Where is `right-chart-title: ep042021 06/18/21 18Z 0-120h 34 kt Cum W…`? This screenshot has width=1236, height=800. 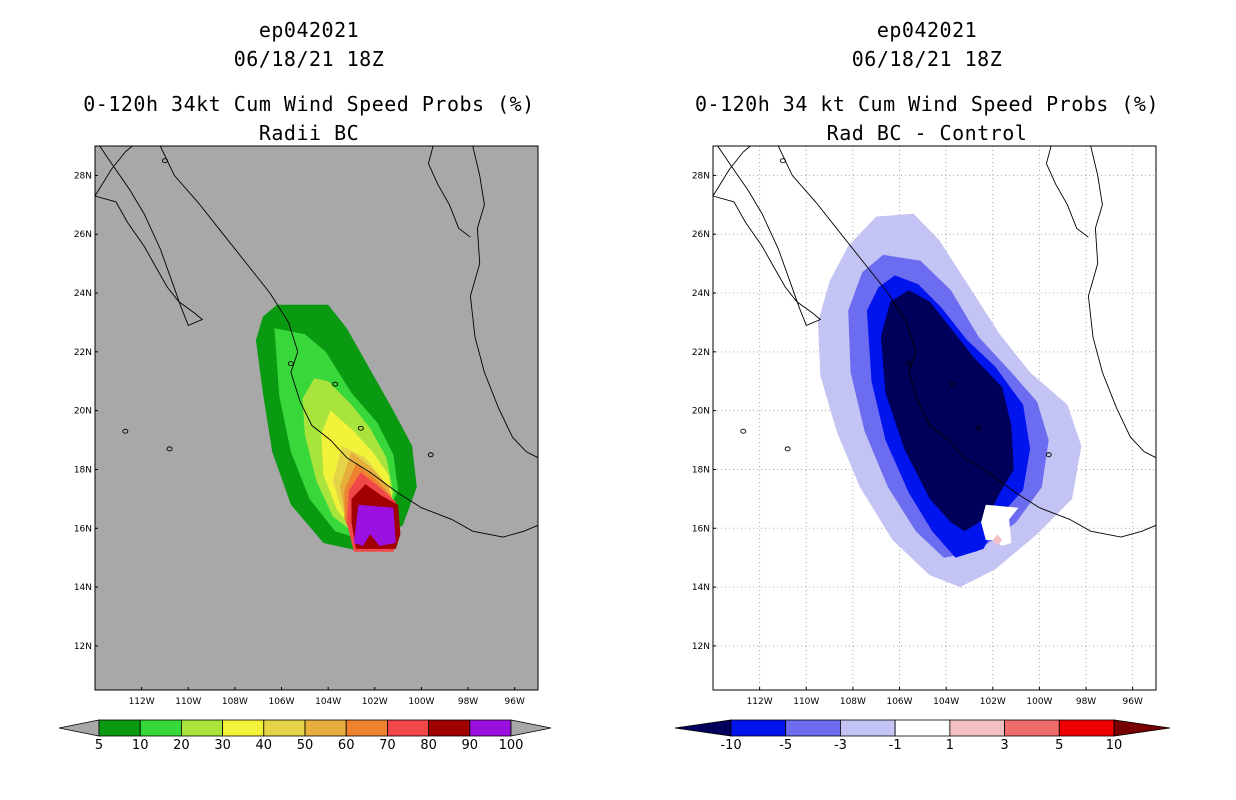 right-chart-title: ep042021 06/18/21 18Z 0-120h 34 kt Cum W… is located at coordinates (927, 82).